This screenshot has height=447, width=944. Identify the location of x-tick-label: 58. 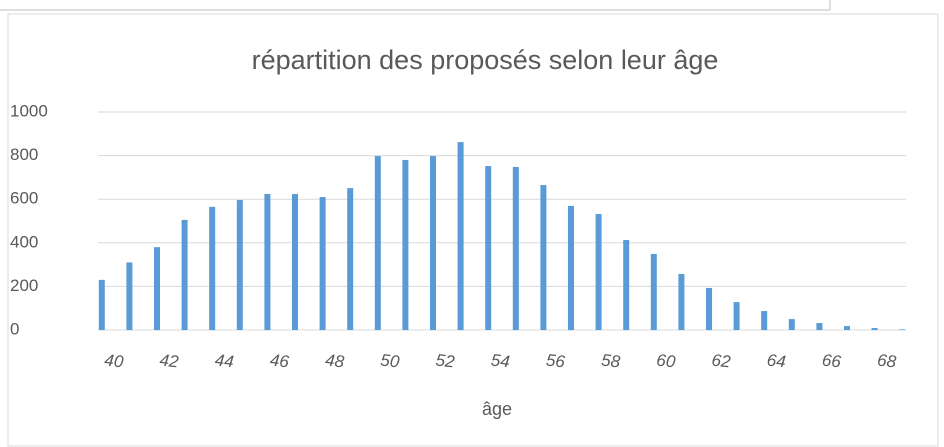
(610, 361).